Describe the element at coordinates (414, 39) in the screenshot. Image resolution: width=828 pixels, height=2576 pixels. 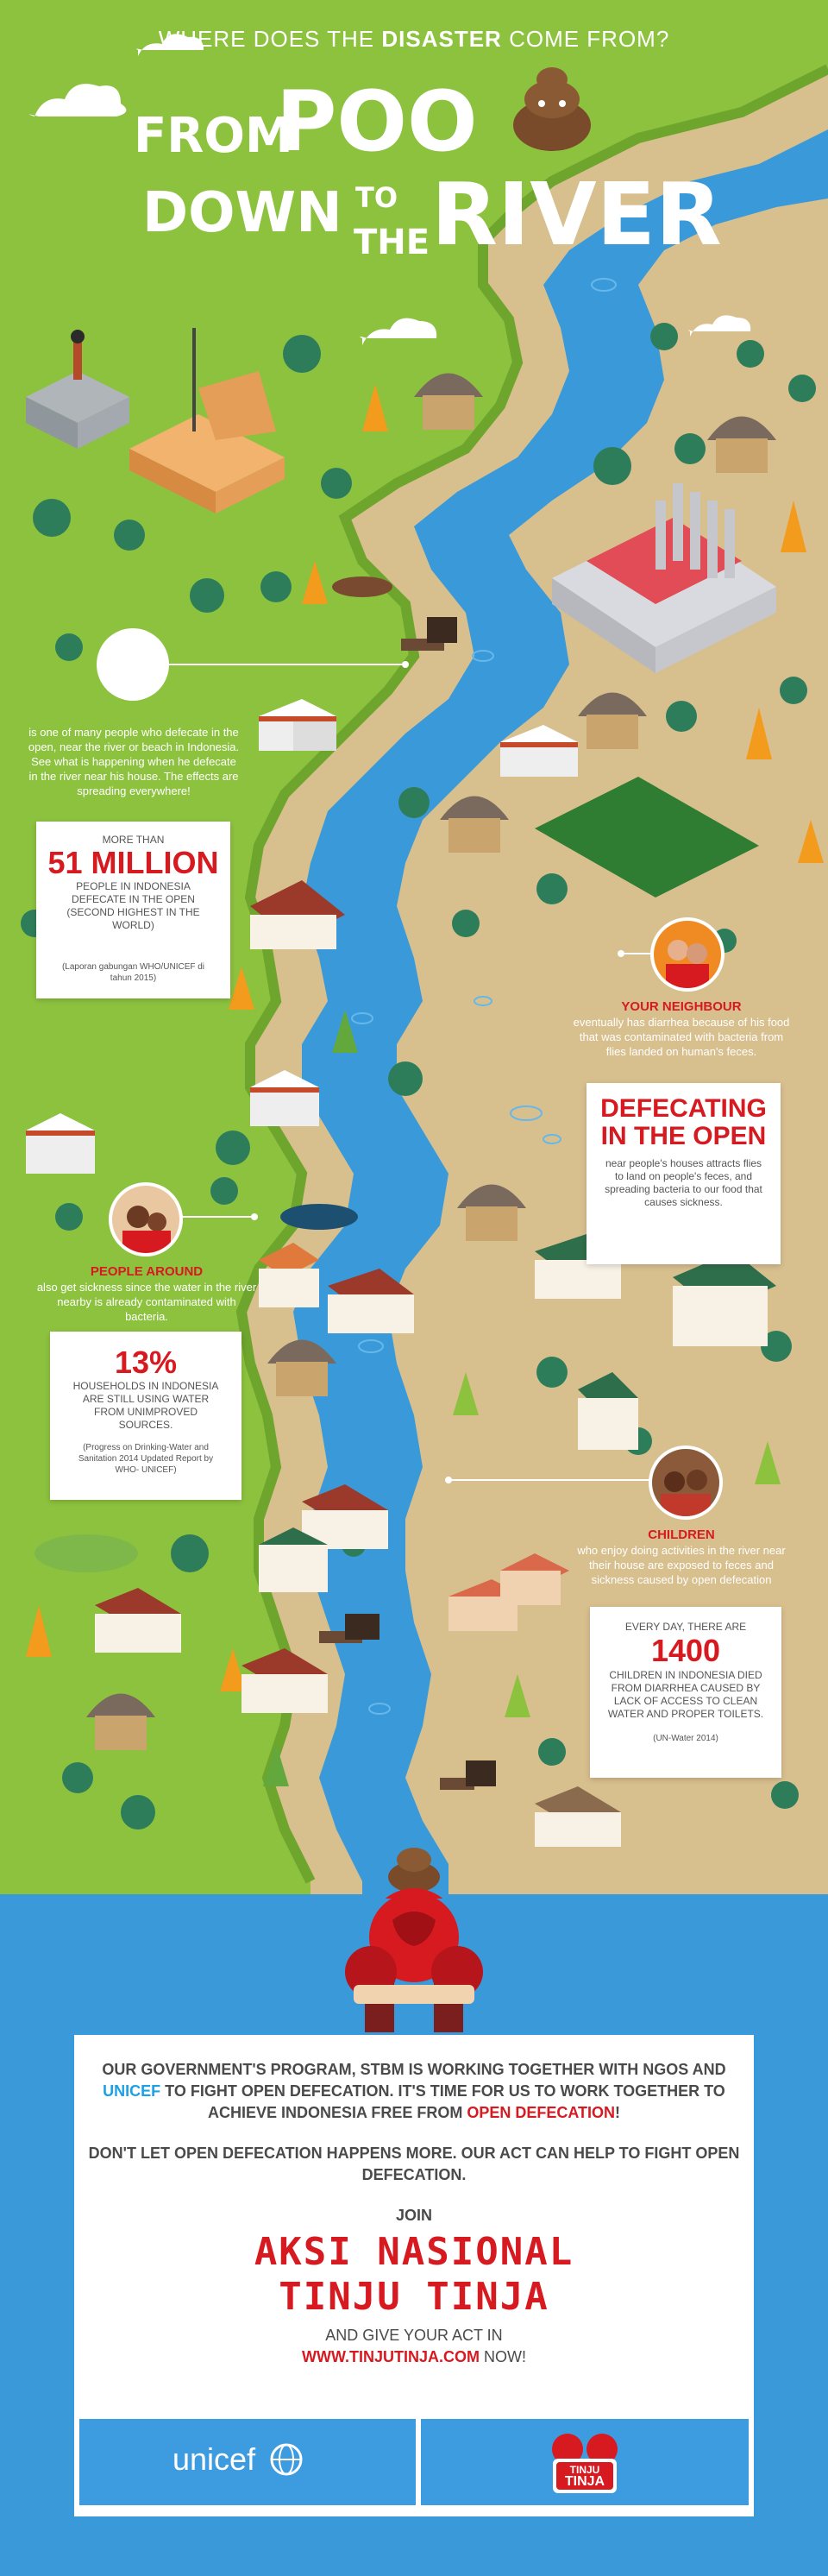
I see `header-question: WHERE DOES THE DISASTER COME FROM?` at that location.